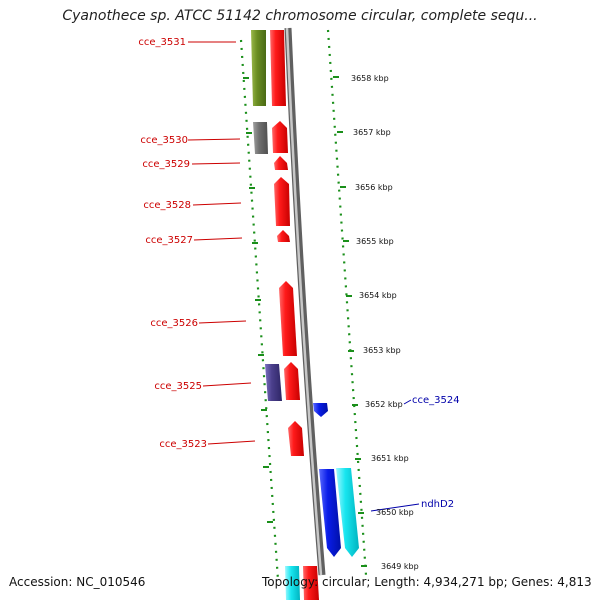 The image size is (600, 600). What do you see at coordinates (178, 386) in the screenshot?
I see `gene-label-cce_3525: cce_3525` at bounding box center [178, 386].